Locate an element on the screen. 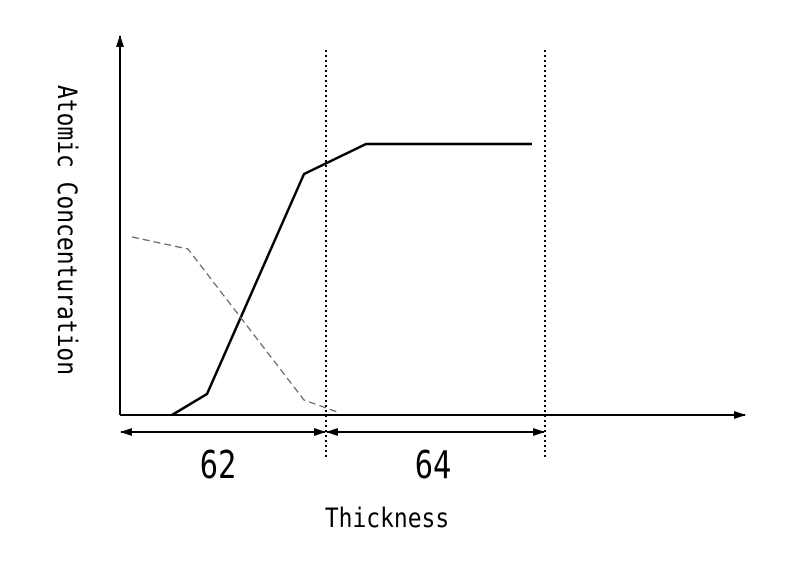  region-label: 62 is located at coordinates (218, 466).